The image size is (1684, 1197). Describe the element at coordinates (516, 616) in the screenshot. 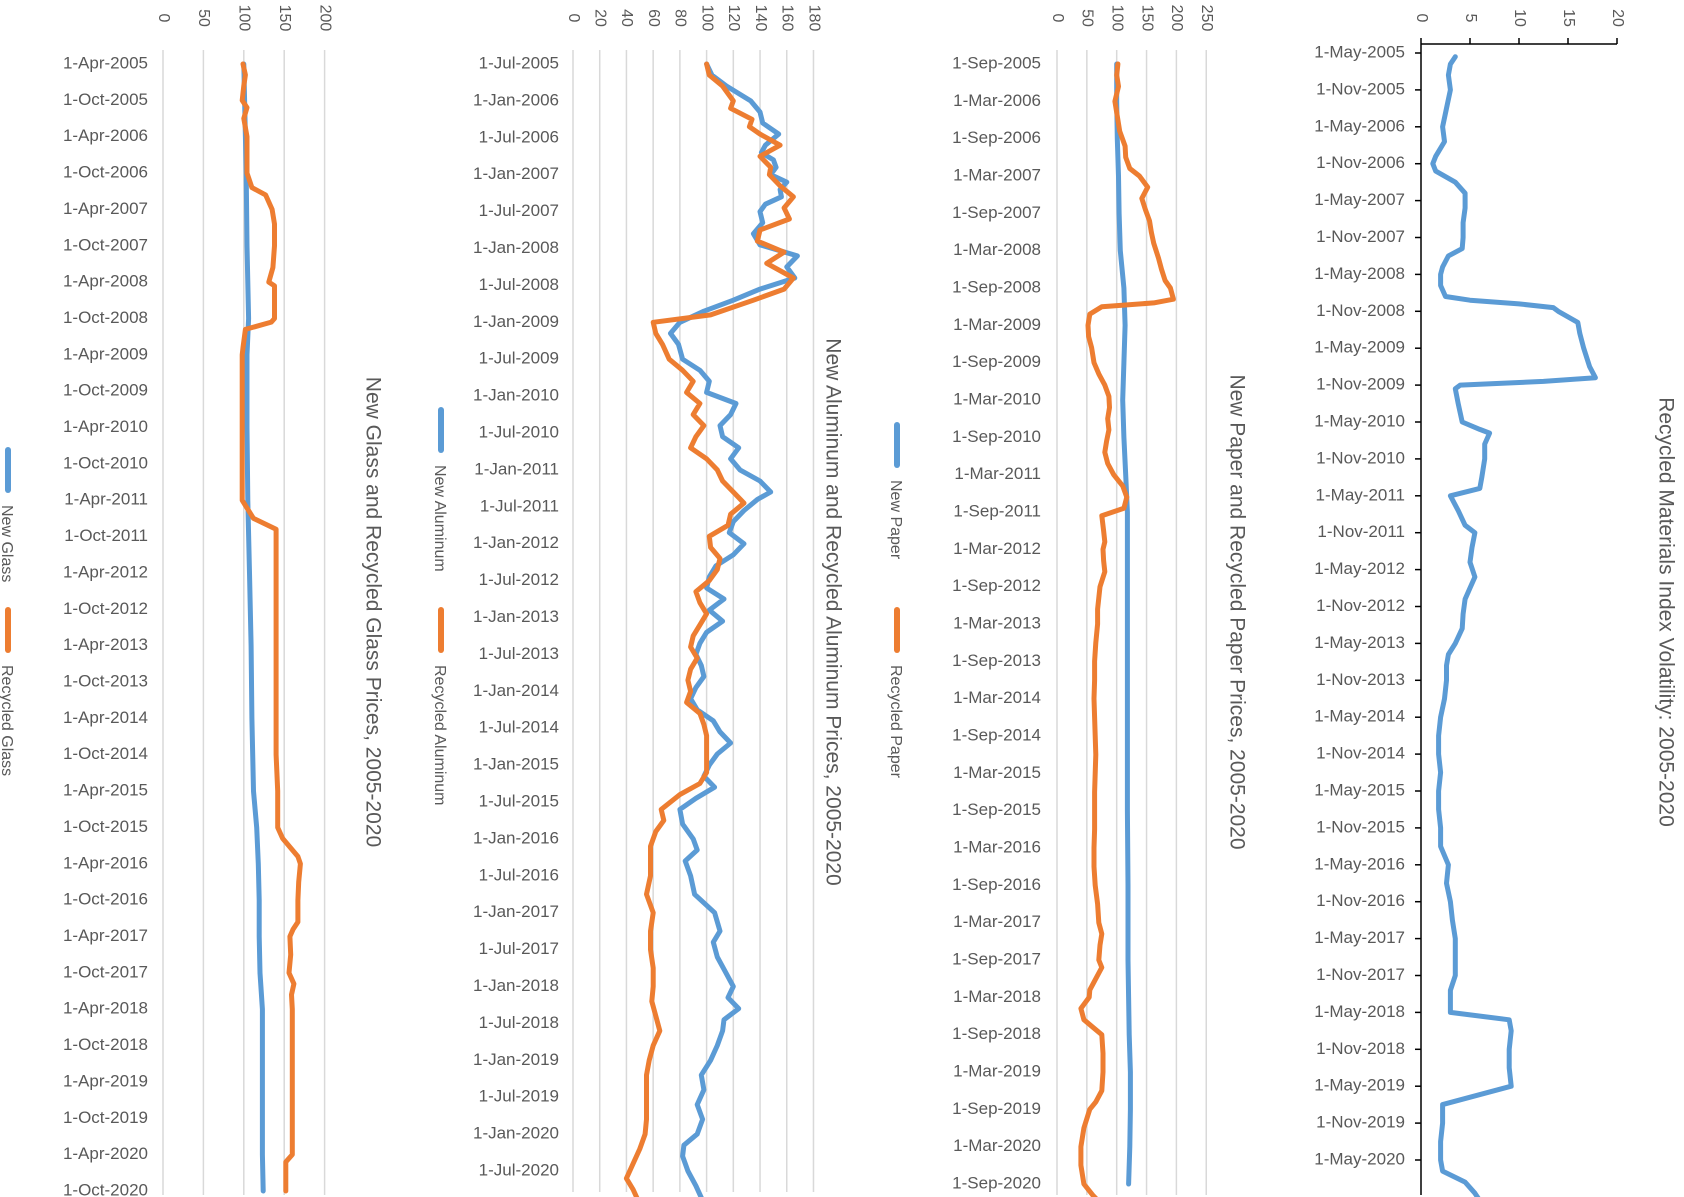

I see `x-tick-label: 1-Jan-2013` at that location.